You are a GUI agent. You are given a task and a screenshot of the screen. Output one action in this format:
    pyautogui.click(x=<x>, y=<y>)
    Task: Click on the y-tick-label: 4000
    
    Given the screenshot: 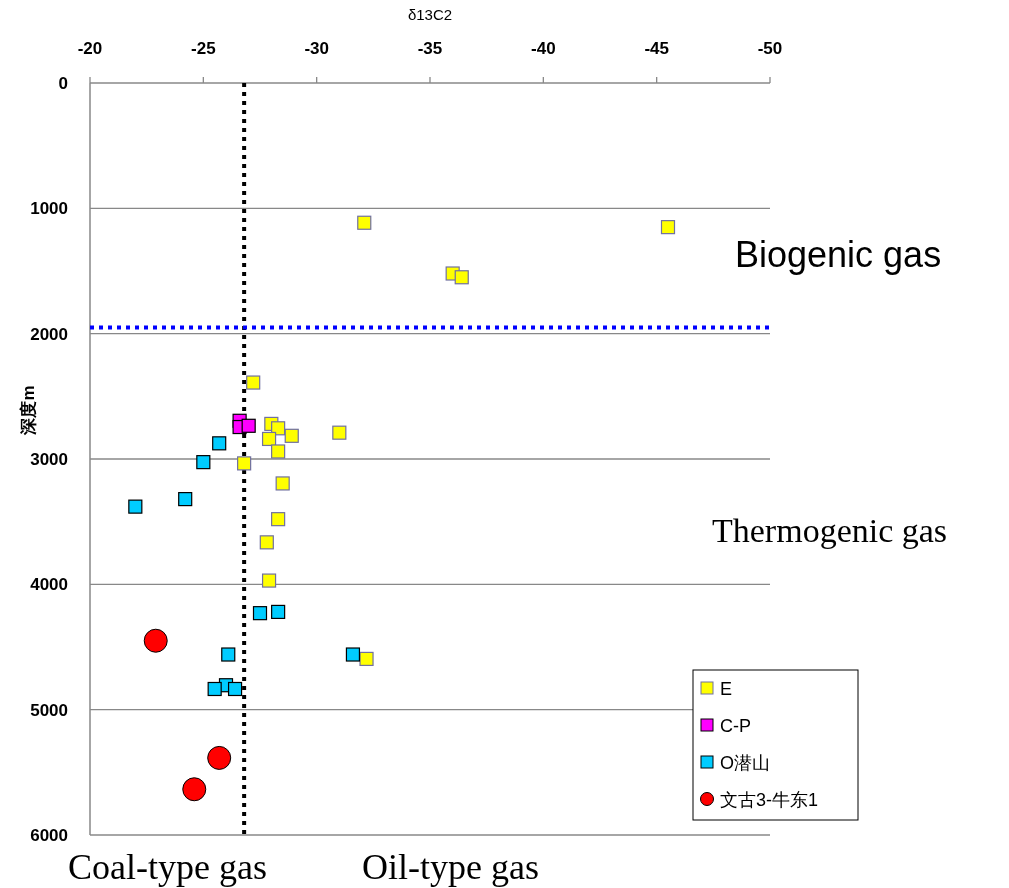 What is the action you would take?
    pyautogui.click(x=49, y=585)
    